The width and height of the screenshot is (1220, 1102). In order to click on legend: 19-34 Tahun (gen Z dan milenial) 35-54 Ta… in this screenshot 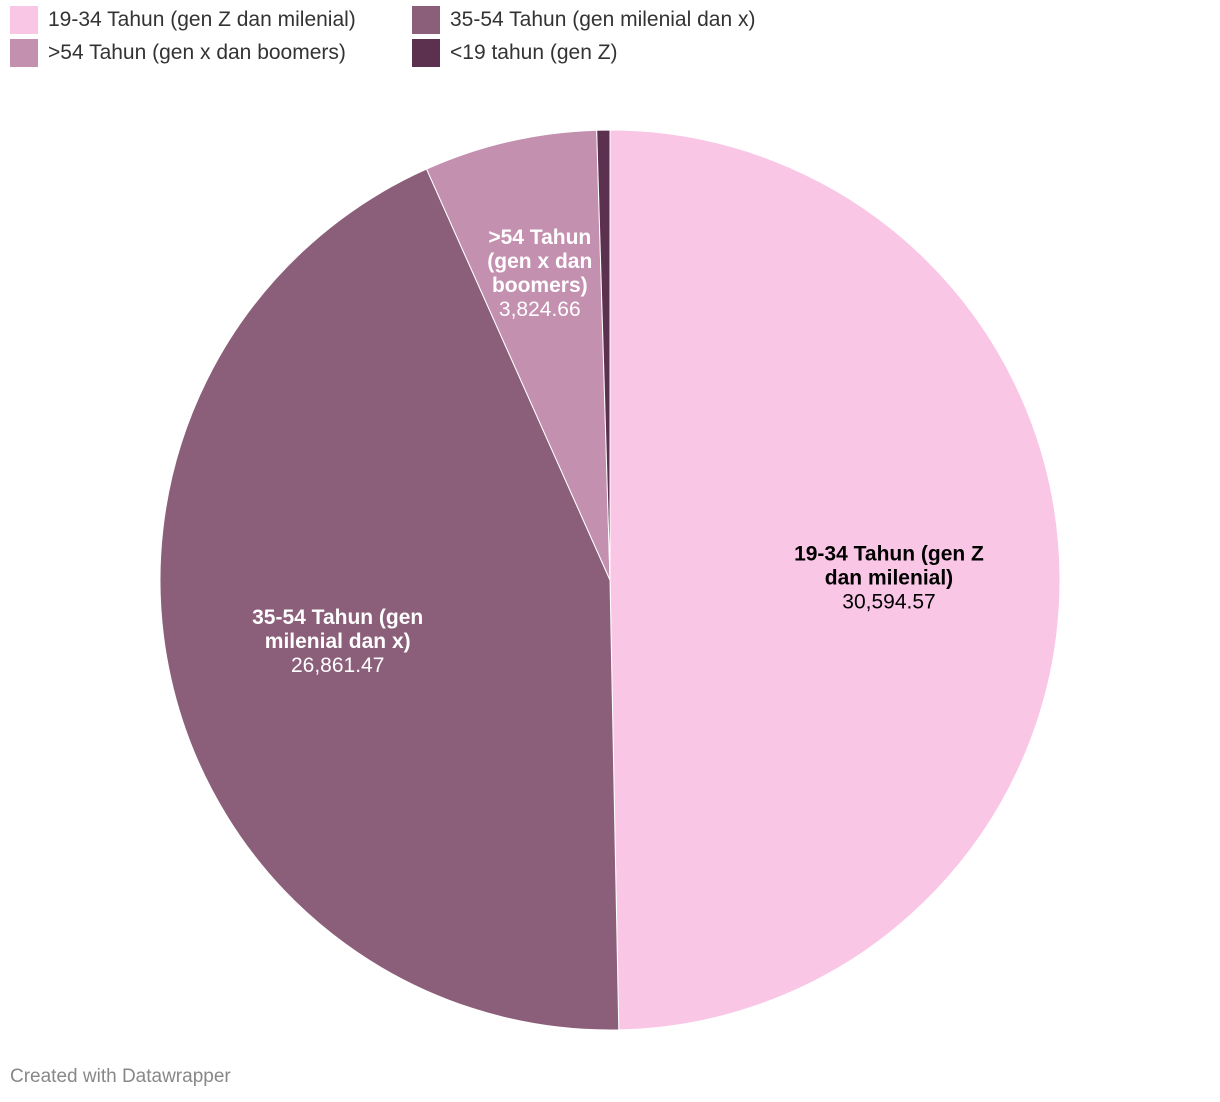, I will do `click(610, 36)`.